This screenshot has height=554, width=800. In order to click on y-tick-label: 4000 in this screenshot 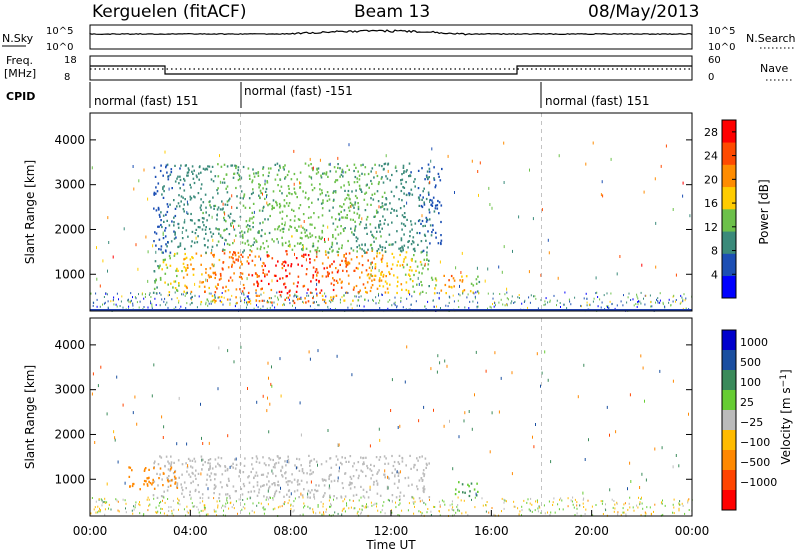, I will do `click(69, 140)`.